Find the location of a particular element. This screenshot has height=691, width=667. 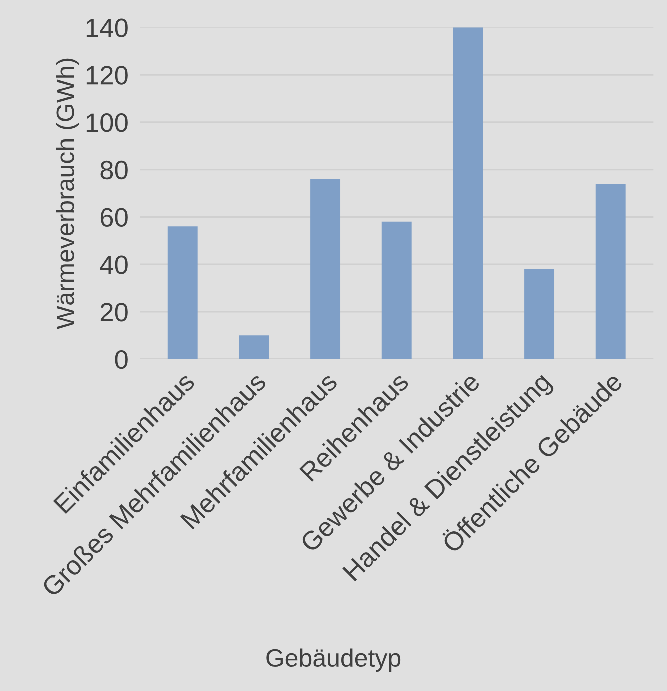

y-tick-label: 20 is located at coordinates (114, 312).